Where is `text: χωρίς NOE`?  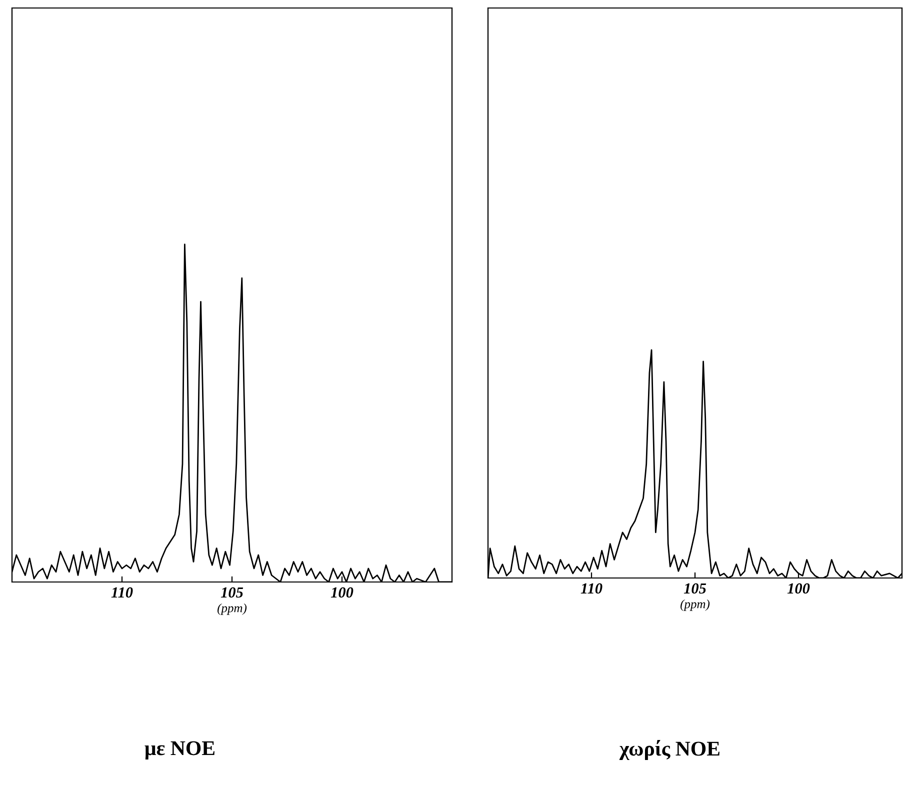
text: χωρίς NOE is located at coordinates (669, 750).